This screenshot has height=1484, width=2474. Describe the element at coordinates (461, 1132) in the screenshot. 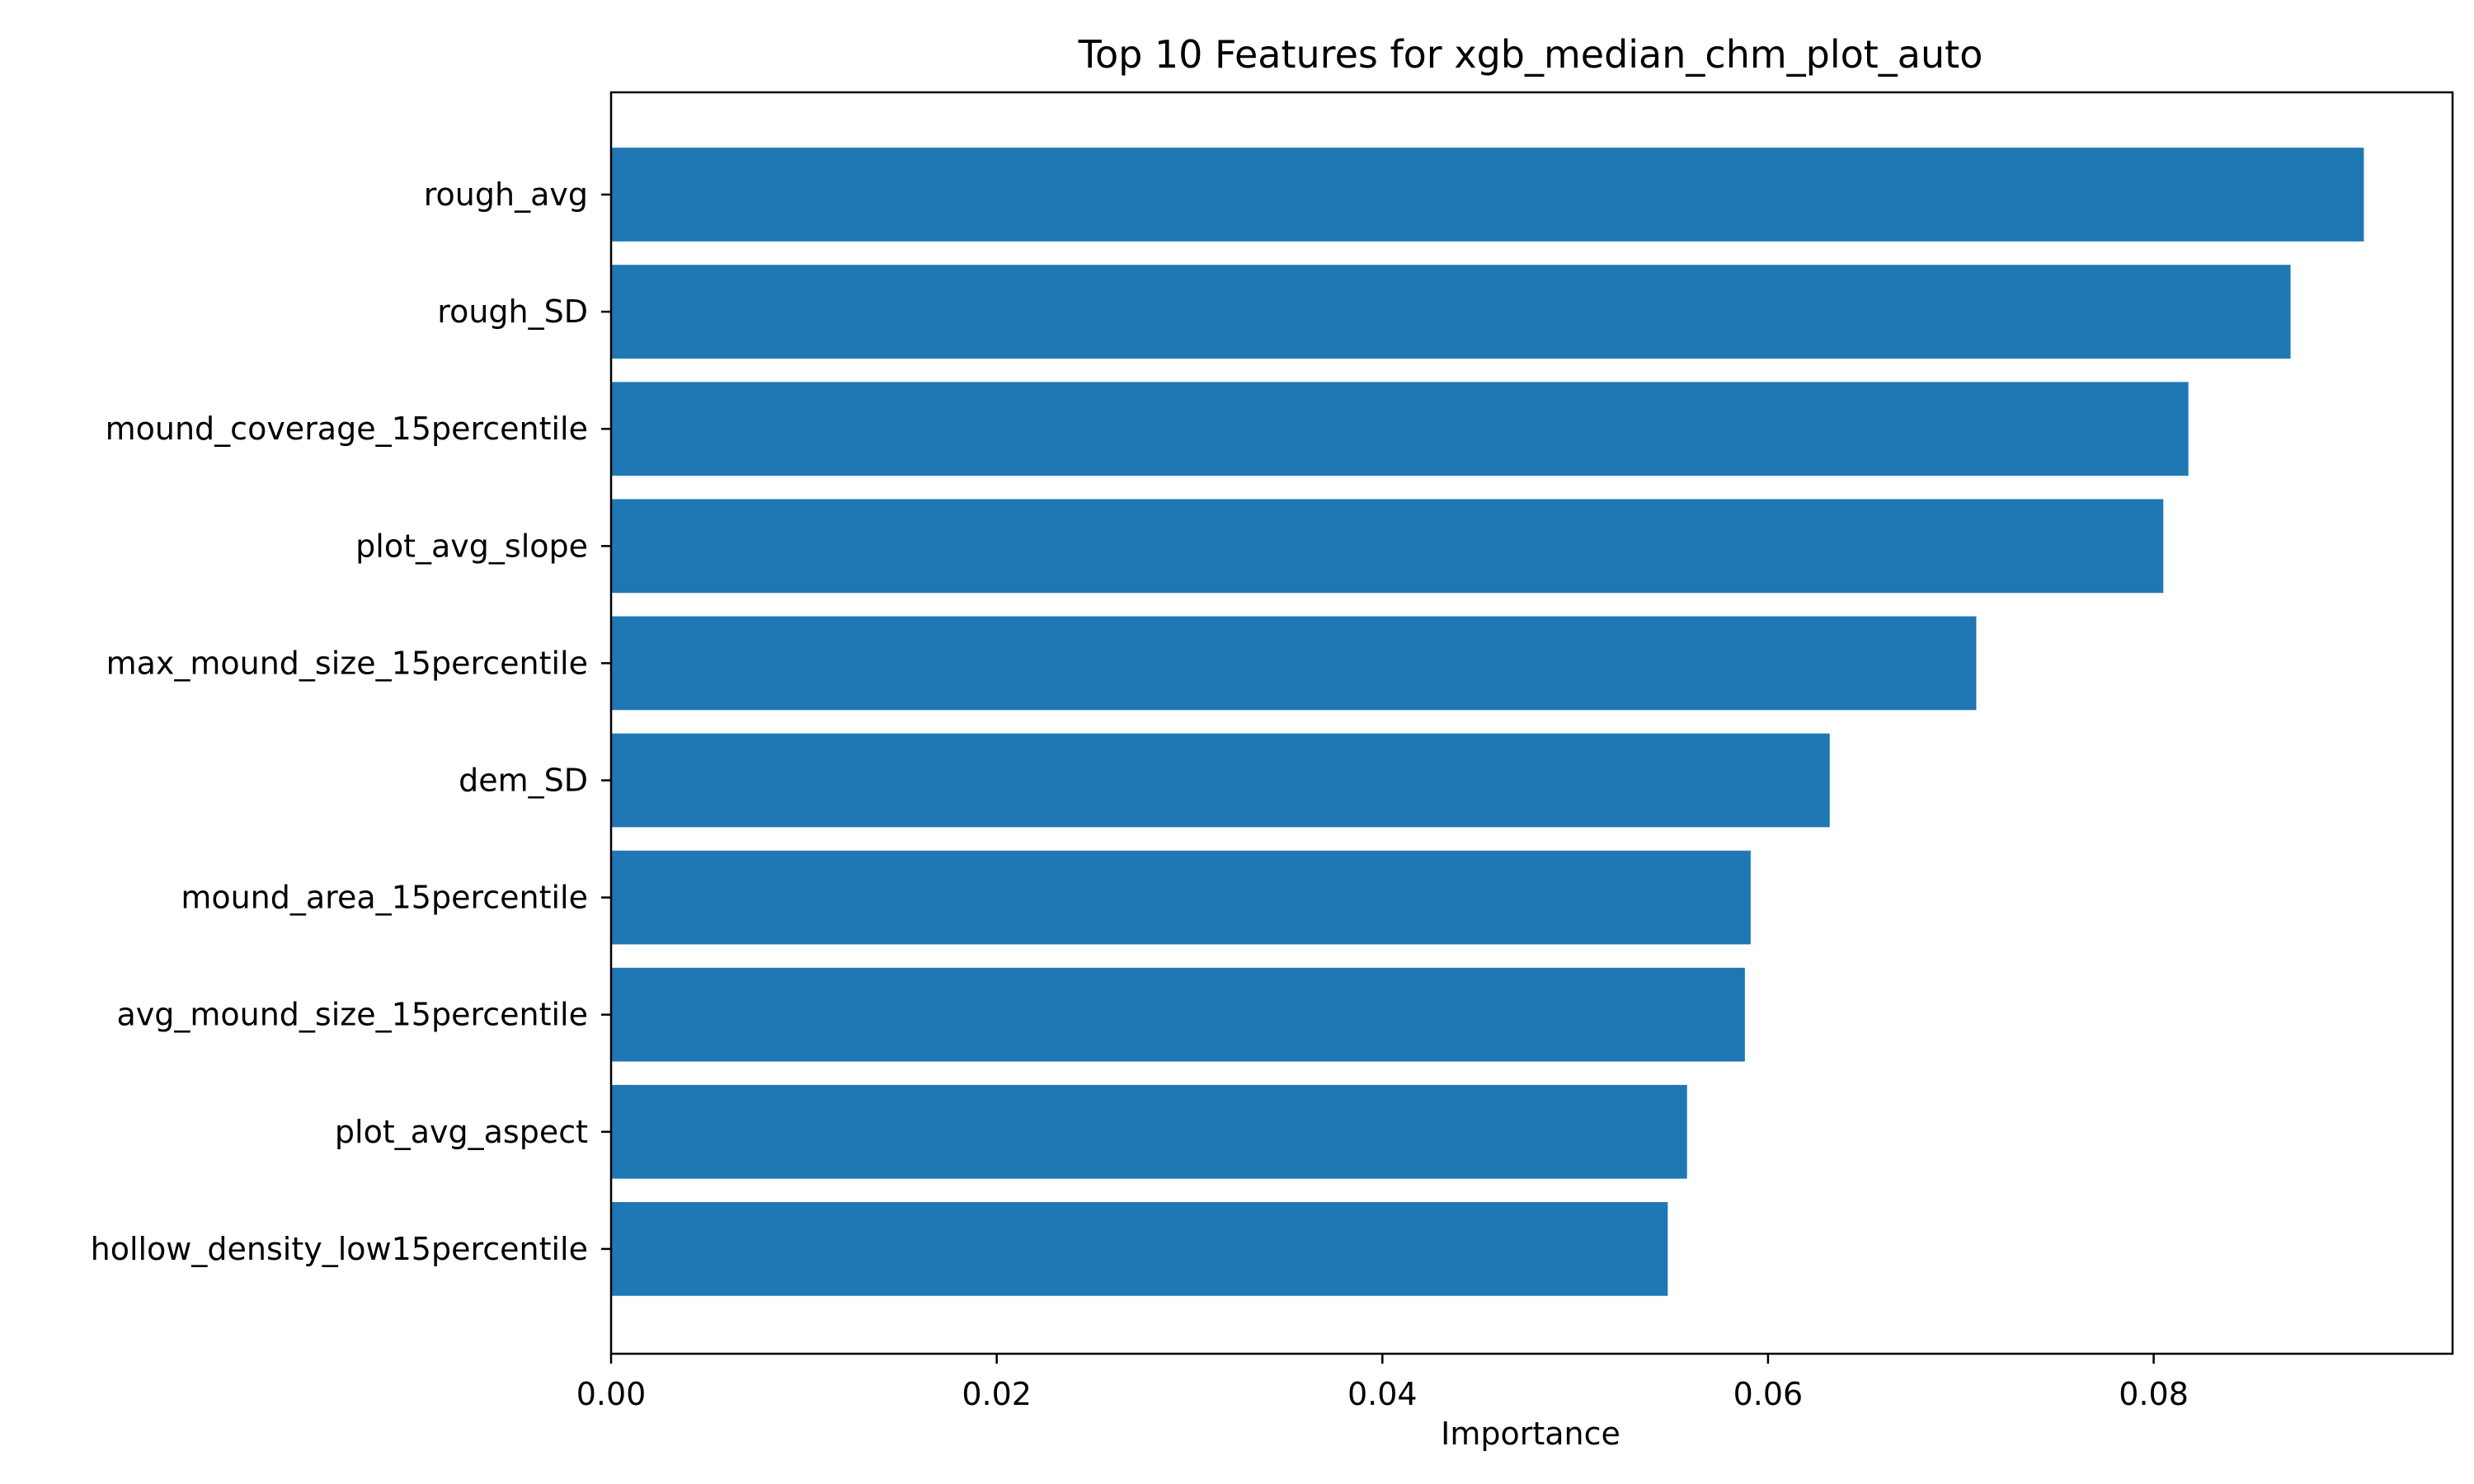

I see `y-tick-label: plot_avg_aspect` at that location.